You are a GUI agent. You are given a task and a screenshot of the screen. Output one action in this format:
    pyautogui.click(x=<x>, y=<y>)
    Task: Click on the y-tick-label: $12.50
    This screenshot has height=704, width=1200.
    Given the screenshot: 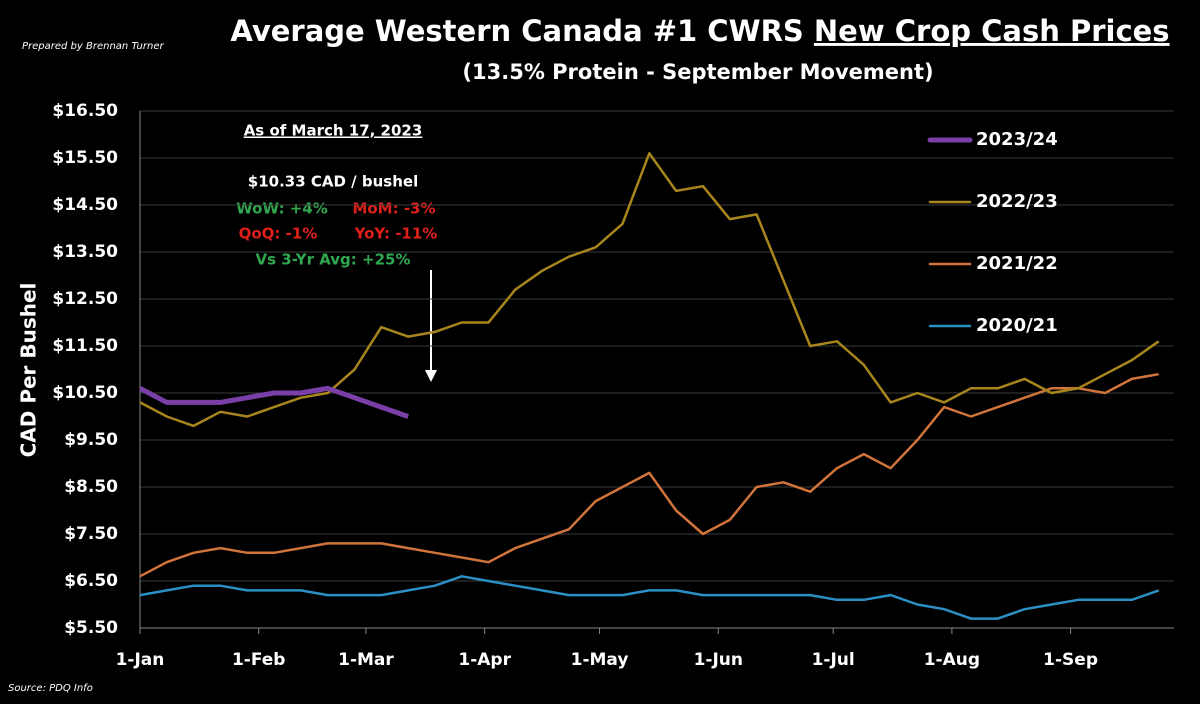 What is the action you would take?
    pyautogui.click(x=85, y=299)
    